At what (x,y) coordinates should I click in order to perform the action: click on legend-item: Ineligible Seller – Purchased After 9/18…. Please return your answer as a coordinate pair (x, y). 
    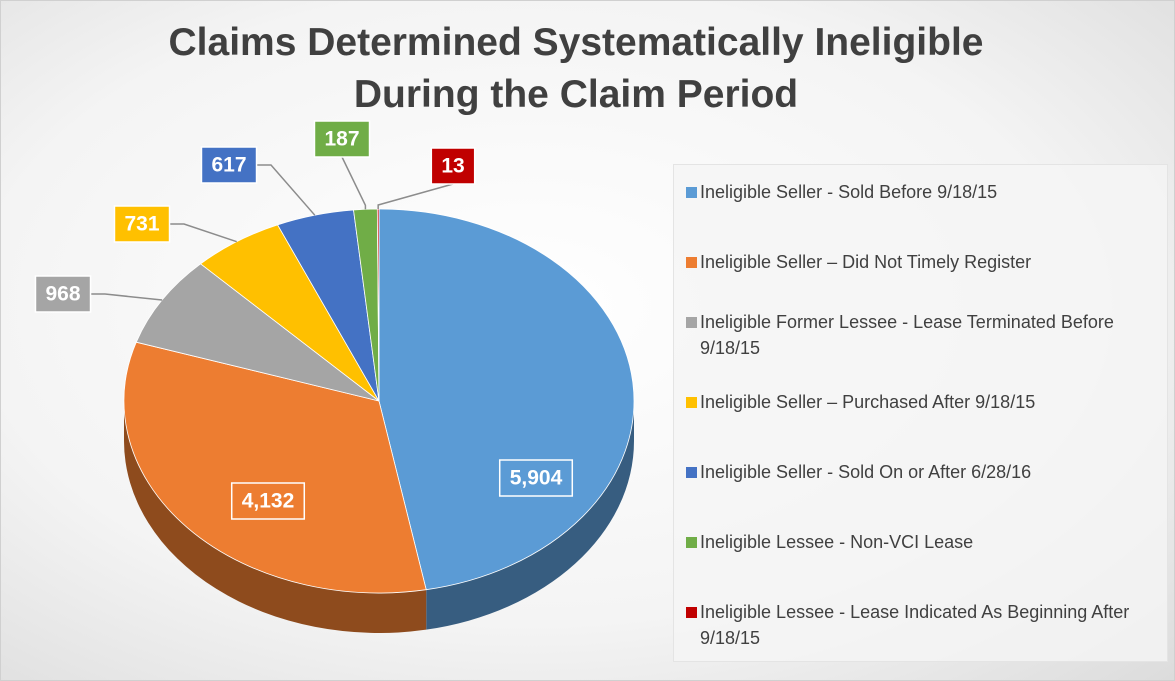
    Looking at the image, I should click on (928, 402).